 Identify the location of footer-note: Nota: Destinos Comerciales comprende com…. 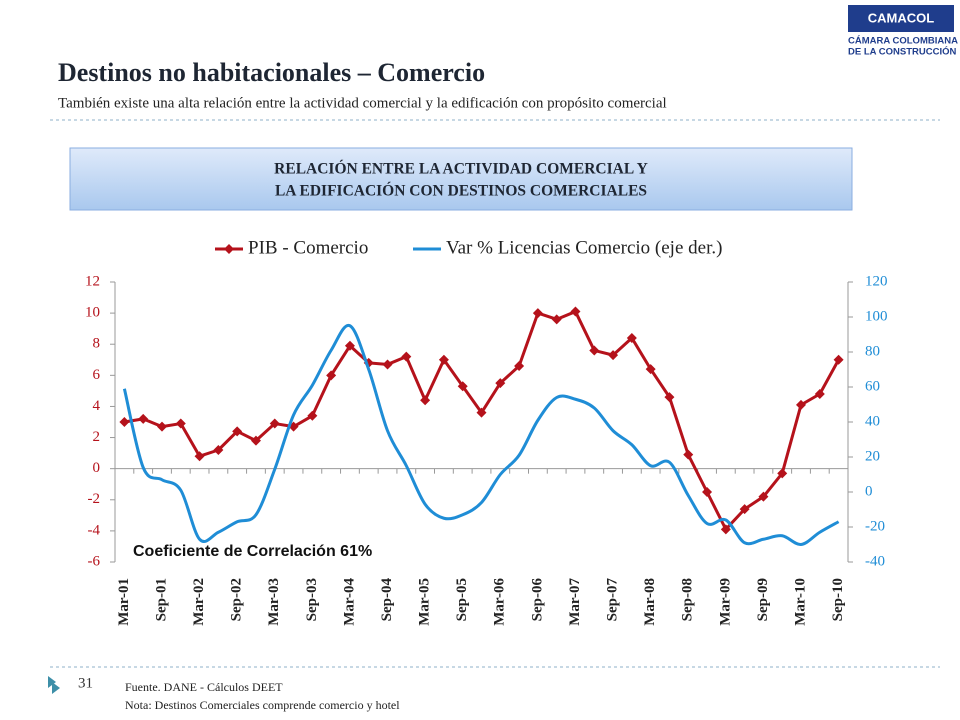
(262, 705).